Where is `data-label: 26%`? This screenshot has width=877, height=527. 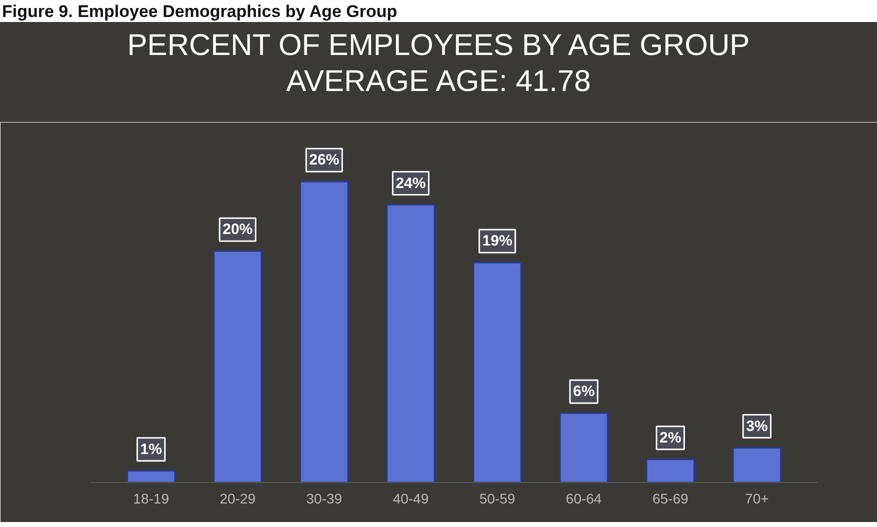 data-label: 26% is located at coordinates (324, 160).